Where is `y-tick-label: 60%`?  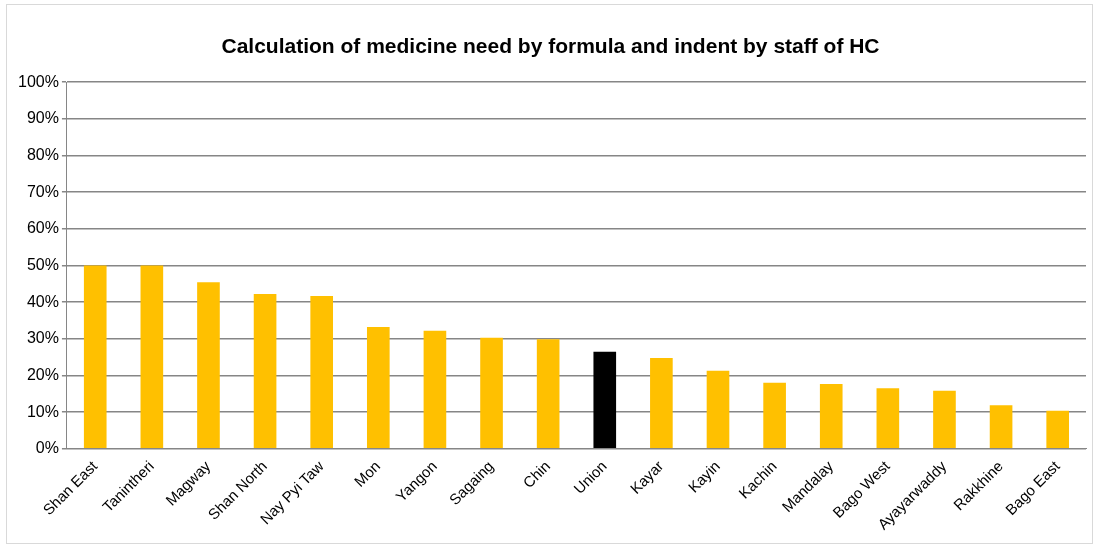
y-tick-label: 60% is located at coordinates (42, 228).